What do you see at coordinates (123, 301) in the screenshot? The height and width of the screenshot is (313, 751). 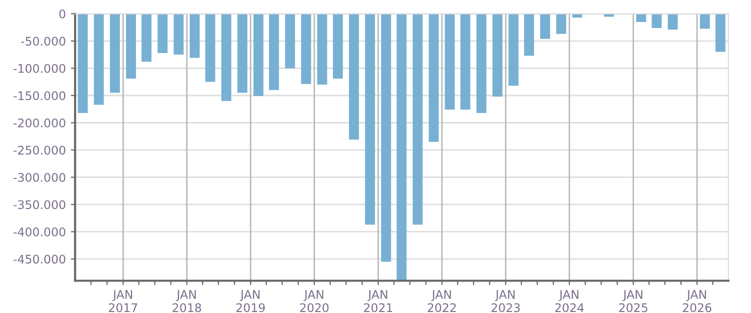 I see `x-tick-label: JAN 2017` at bounding box center [123, 301].